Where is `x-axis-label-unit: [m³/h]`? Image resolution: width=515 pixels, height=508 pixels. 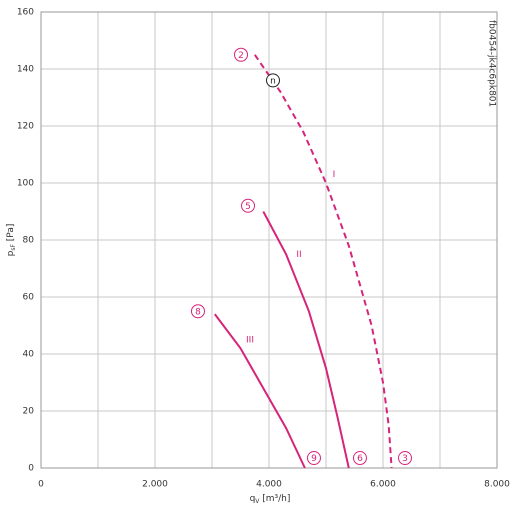 x-axis-label-unit: [m³/h] is located at coordinates (274, 499).